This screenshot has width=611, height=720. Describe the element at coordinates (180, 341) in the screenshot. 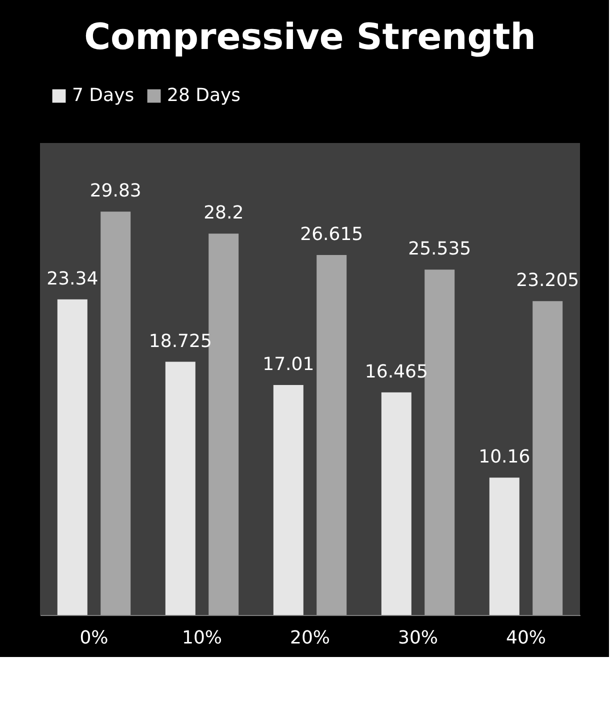

I see `data-label: 18.725` at that location.